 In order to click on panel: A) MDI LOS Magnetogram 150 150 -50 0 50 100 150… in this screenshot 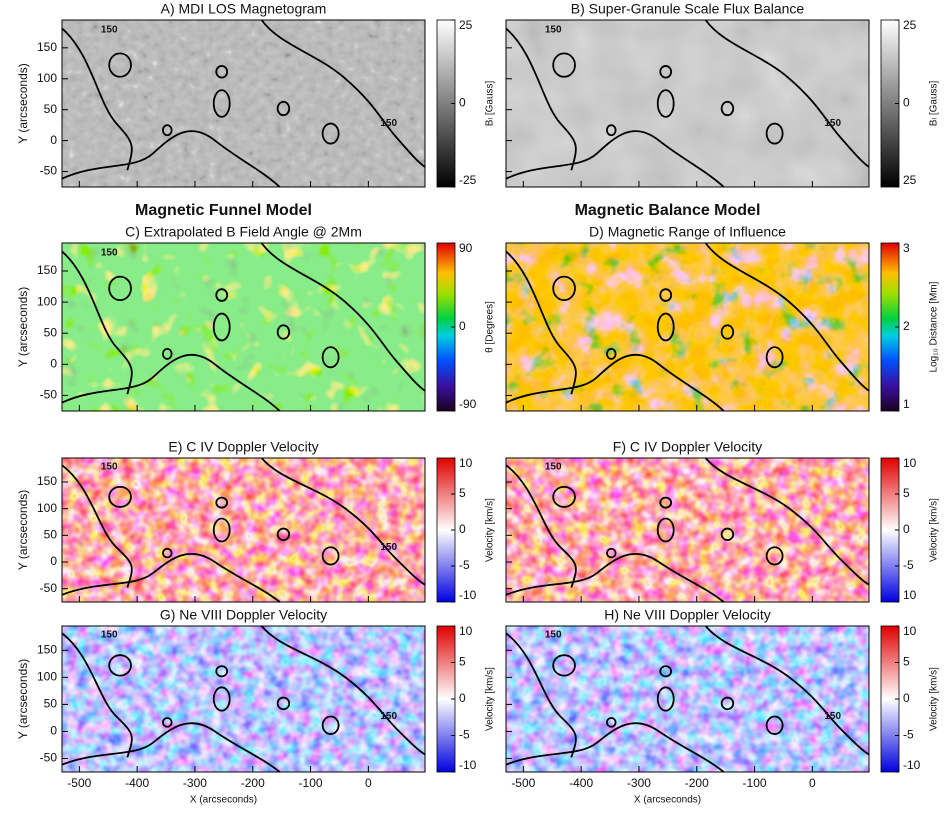, I will do `click(256, 94)`.